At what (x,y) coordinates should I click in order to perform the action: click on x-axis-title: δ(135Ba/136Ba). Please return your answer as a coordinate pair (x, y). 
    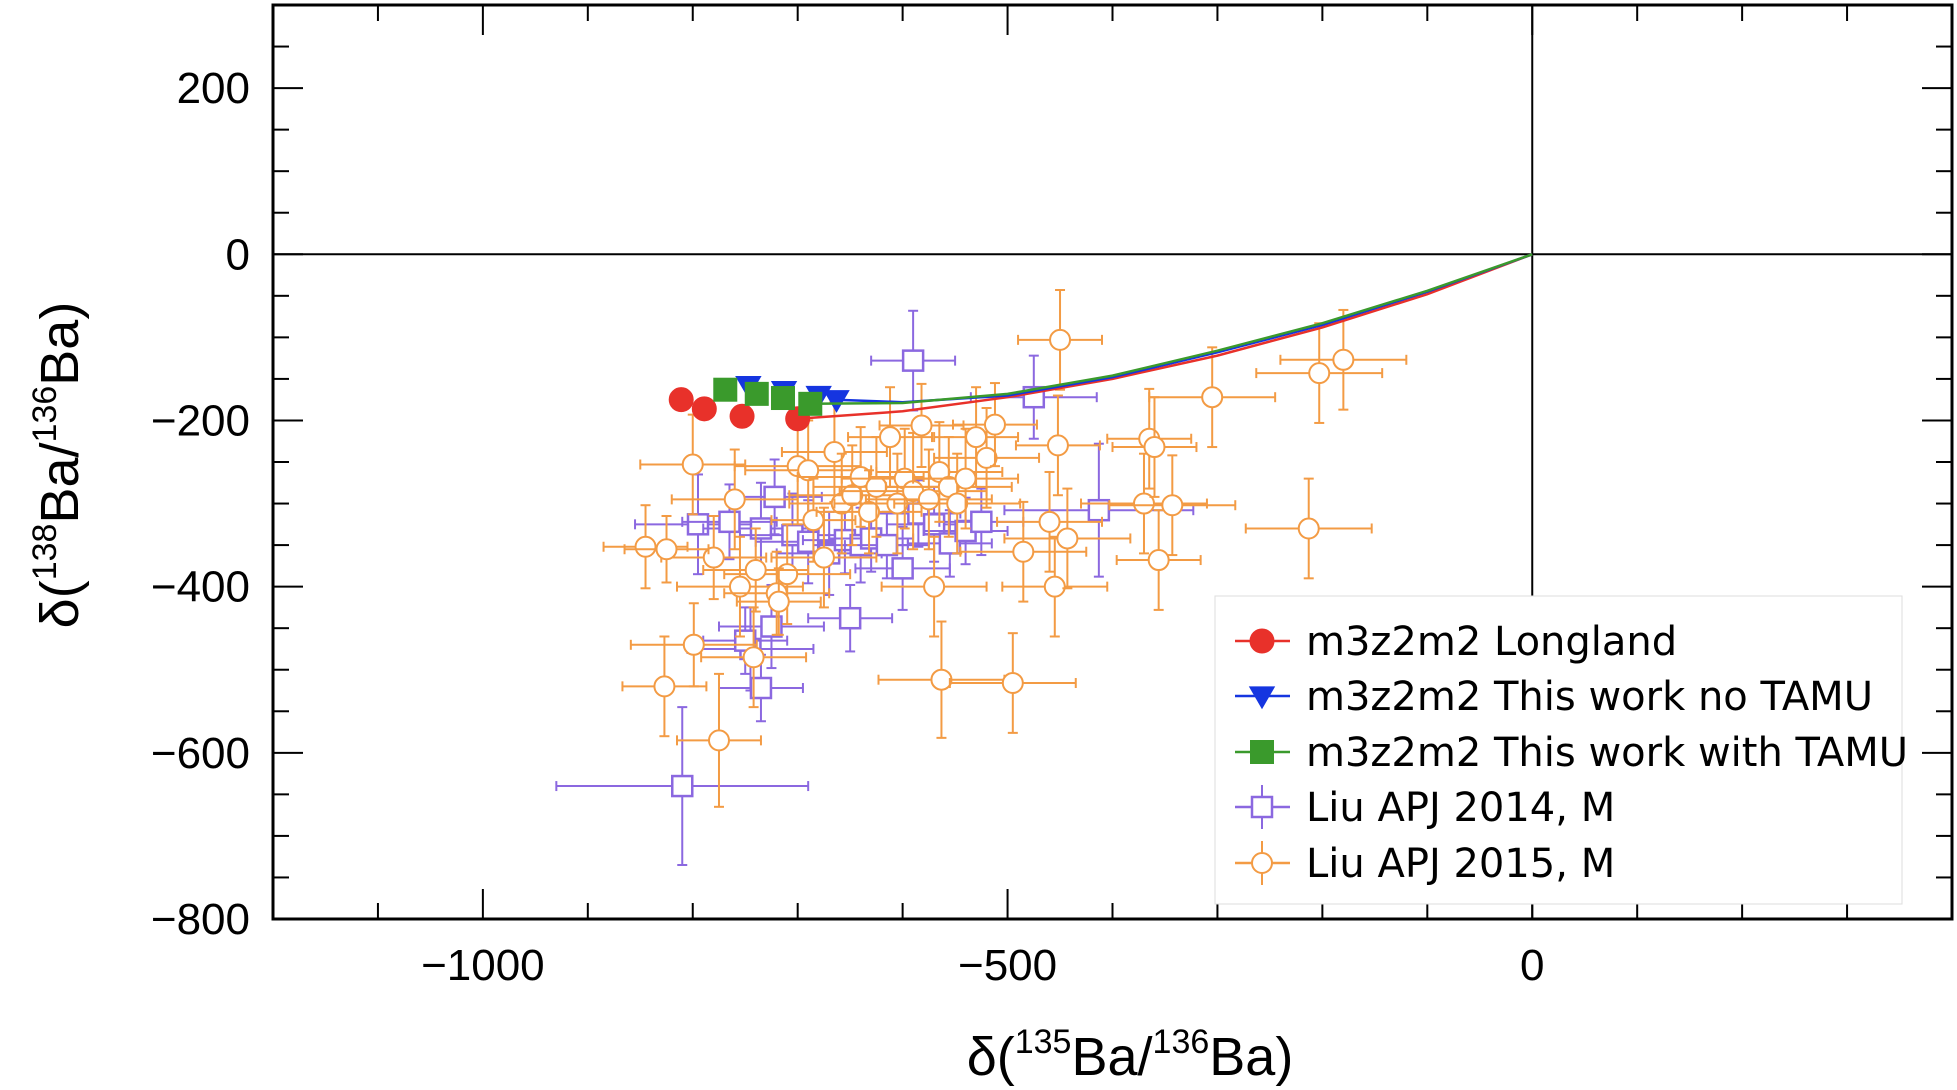
    Looking at the image, I should click on (1130, 1055).